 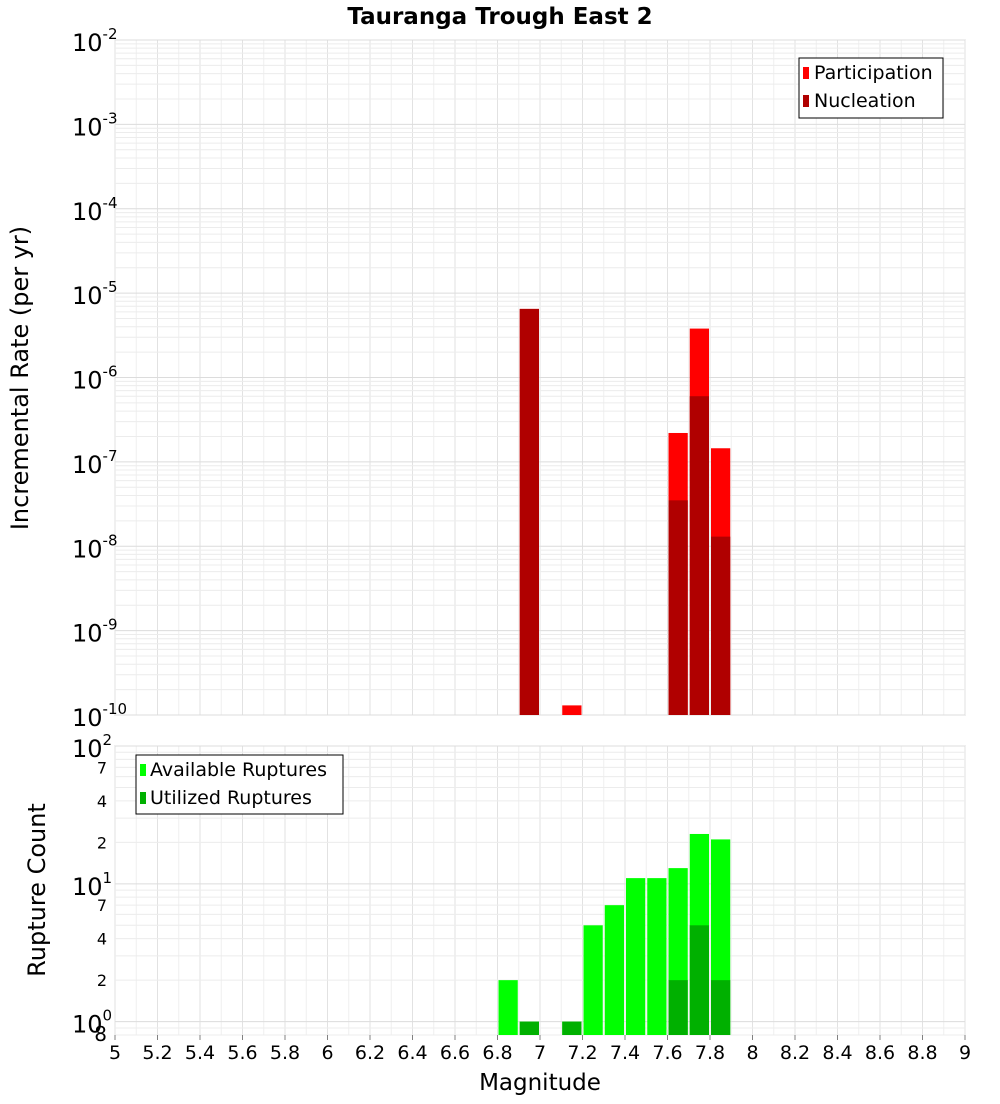 What do you see at coordinates (242, 1053) in the screenshot?
I see `x-tick-label: 5.6` at bounding box center [242, 1053].